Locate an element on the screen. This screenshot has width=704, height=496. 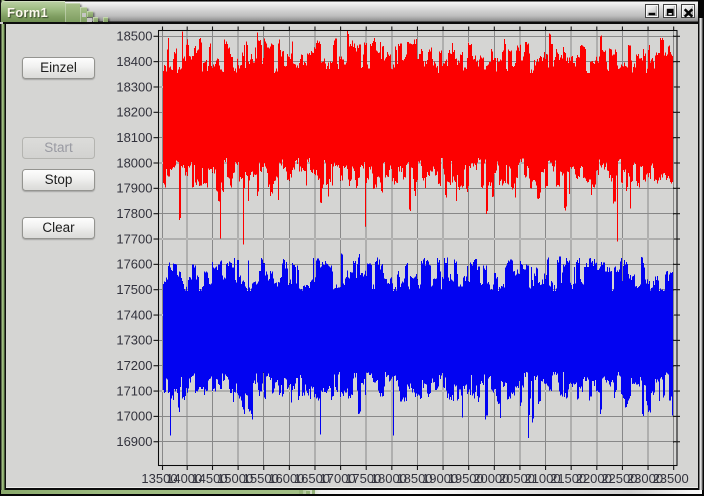
svg-text: 17700 is located at coordinates (134, 238).